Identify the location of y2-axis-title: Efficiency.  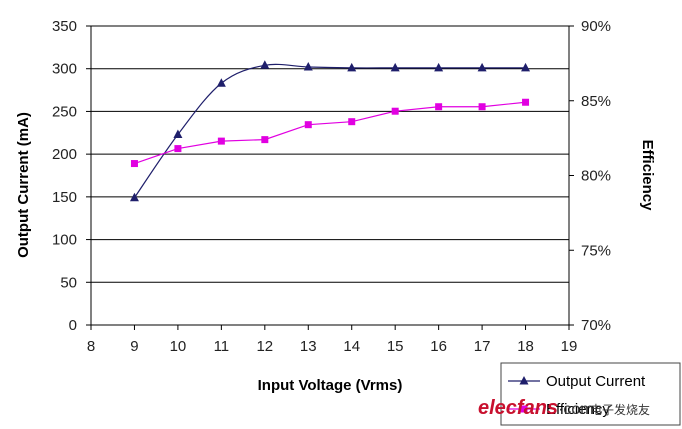
(647, 176).